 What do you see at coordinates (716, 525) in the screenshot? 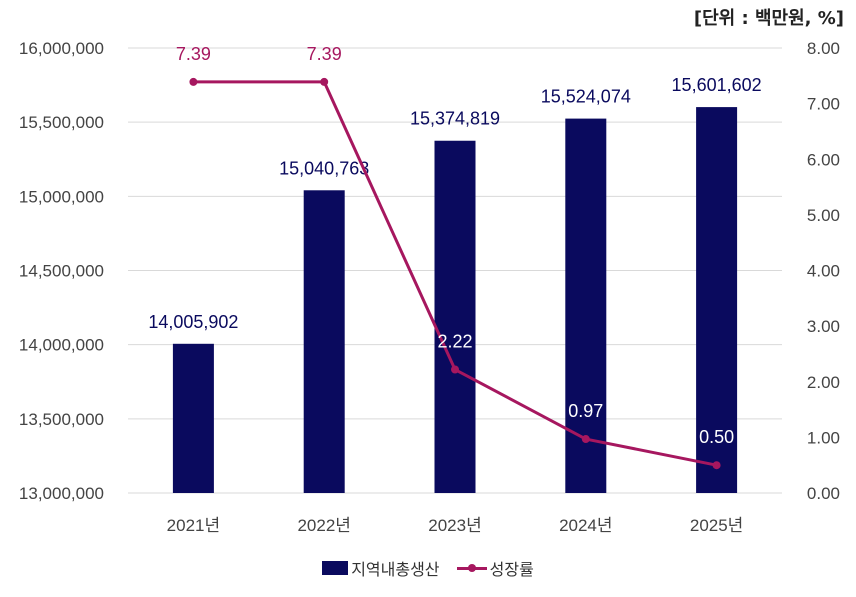
I see `x-tick-label: 2025년` at bounding box center [716, 525].